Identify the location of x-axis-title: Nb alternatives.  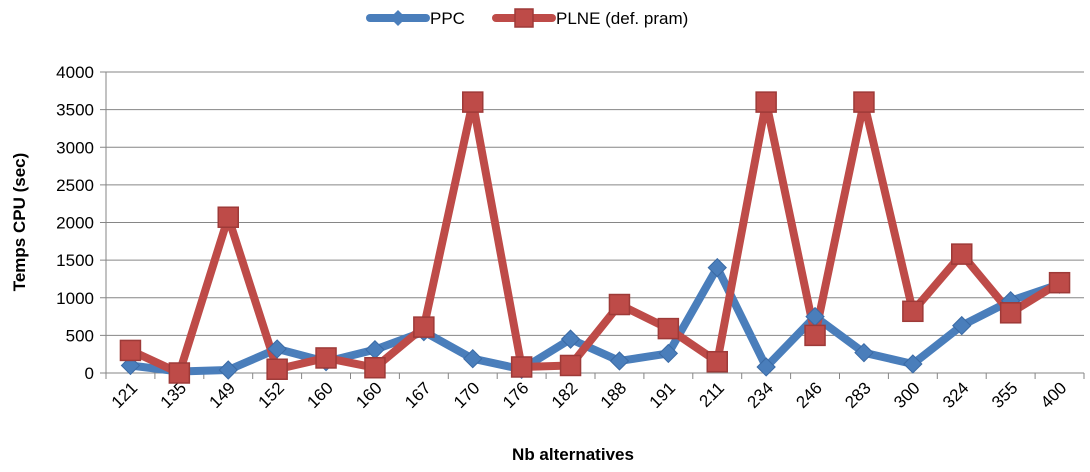
(573, 454).